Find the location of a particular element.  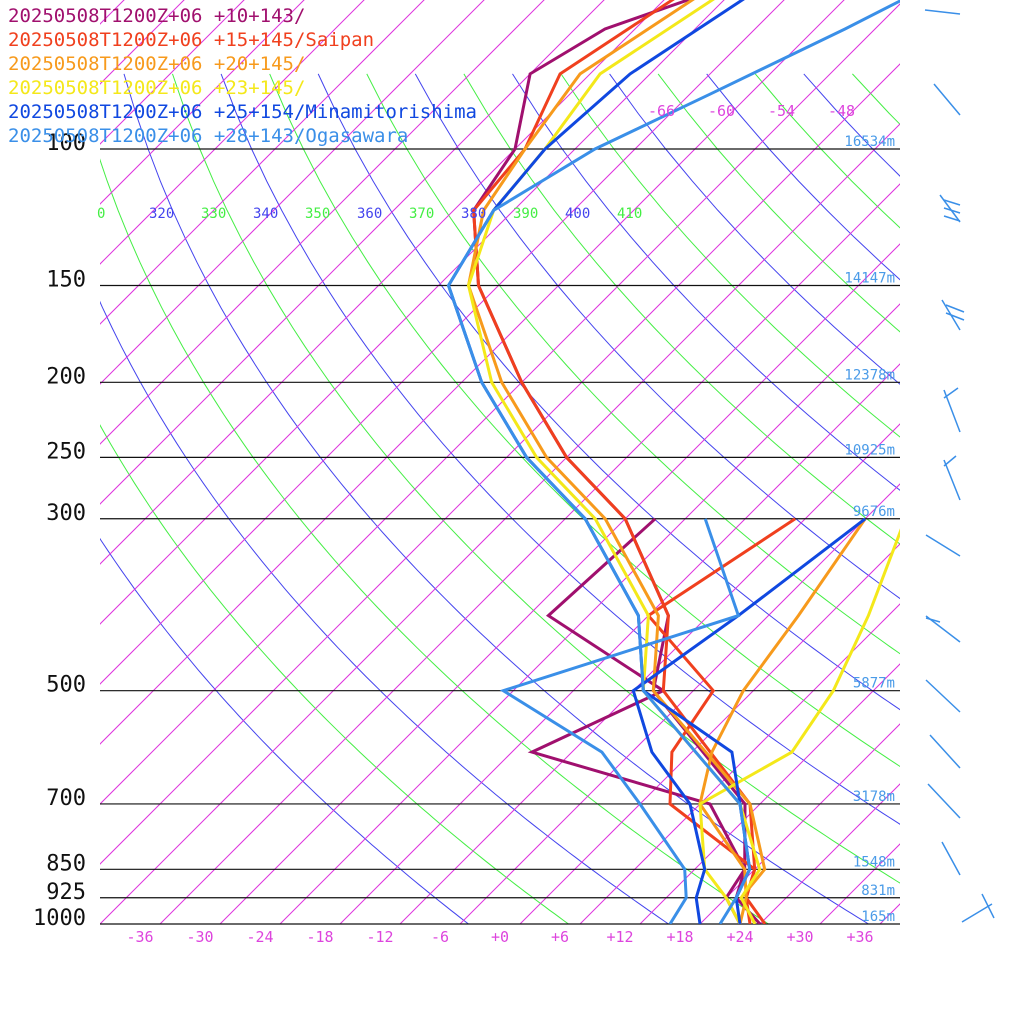

temperature-tick-label: +30 is located at coordinates (799, 937).